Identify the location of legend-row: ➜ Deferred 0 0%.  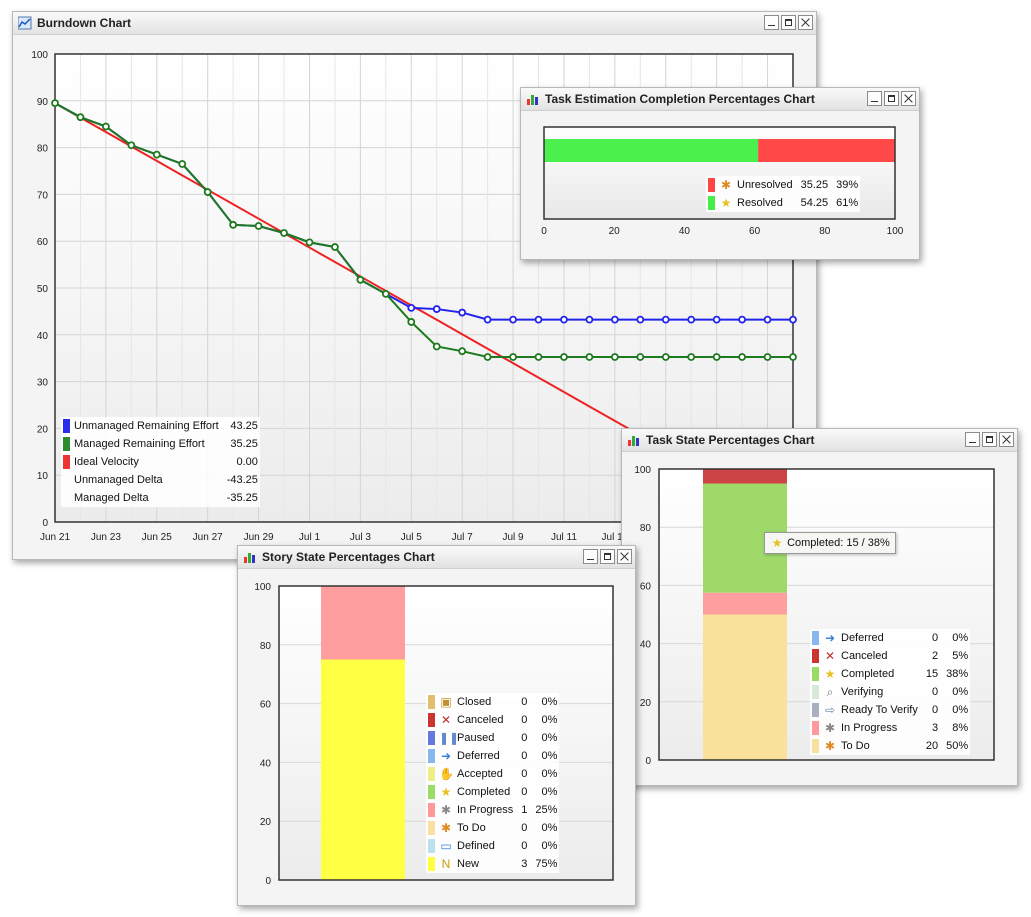
(492, 756).